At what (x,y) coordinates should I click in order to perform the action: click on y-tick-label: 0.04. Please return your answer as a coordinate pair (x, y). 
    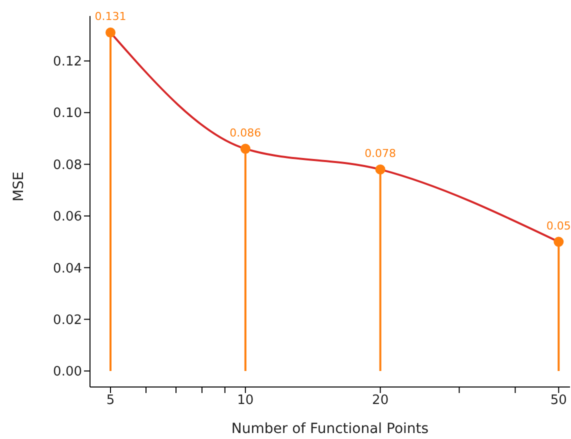
    Looking at the image, I should click on (67, 268).